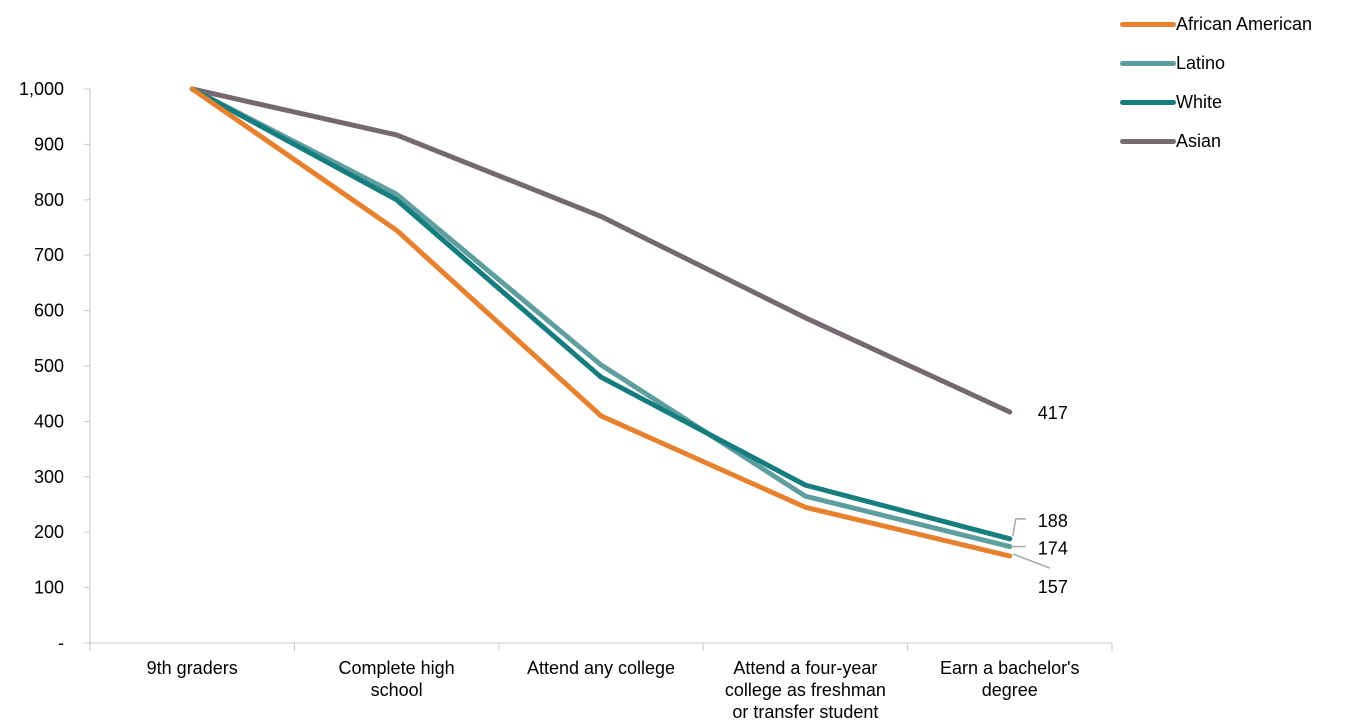 This screenshot has width=1348, height=727. What do you see at coordinates (49, 200) in the screenshot?
I see `y-tick-label: 800` at bounding box center [49, 200].